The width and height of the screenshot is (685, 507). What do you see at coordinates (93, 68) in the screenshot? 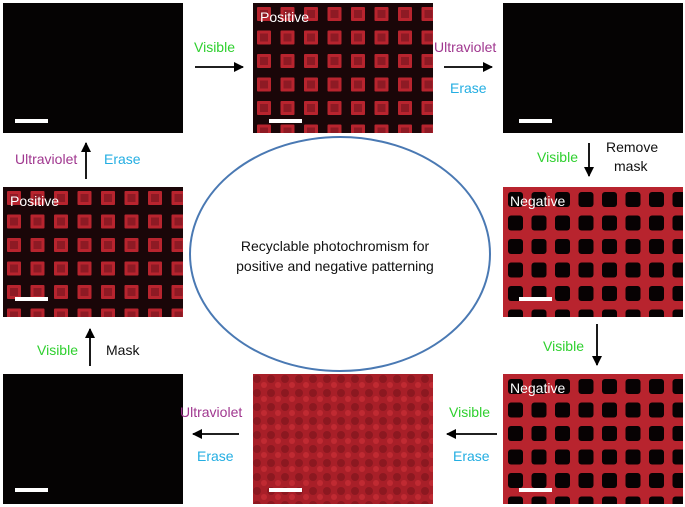
I see `panel-top-left-blank` at bounding box center [93, 68].